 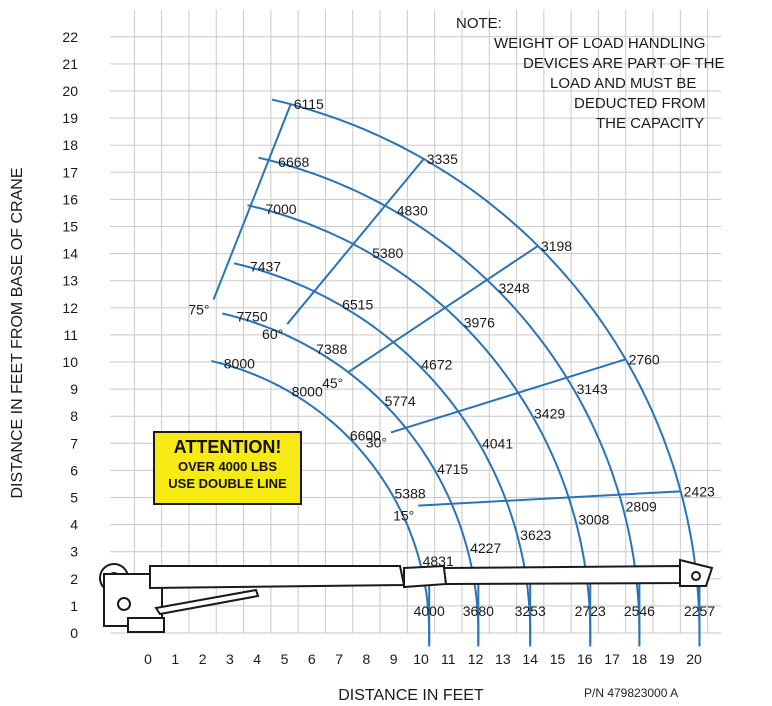 What do you see at coordinates (438, 561) in the screenshot?
I see `capacity-label: 4831` at bounding box center [438, 561].